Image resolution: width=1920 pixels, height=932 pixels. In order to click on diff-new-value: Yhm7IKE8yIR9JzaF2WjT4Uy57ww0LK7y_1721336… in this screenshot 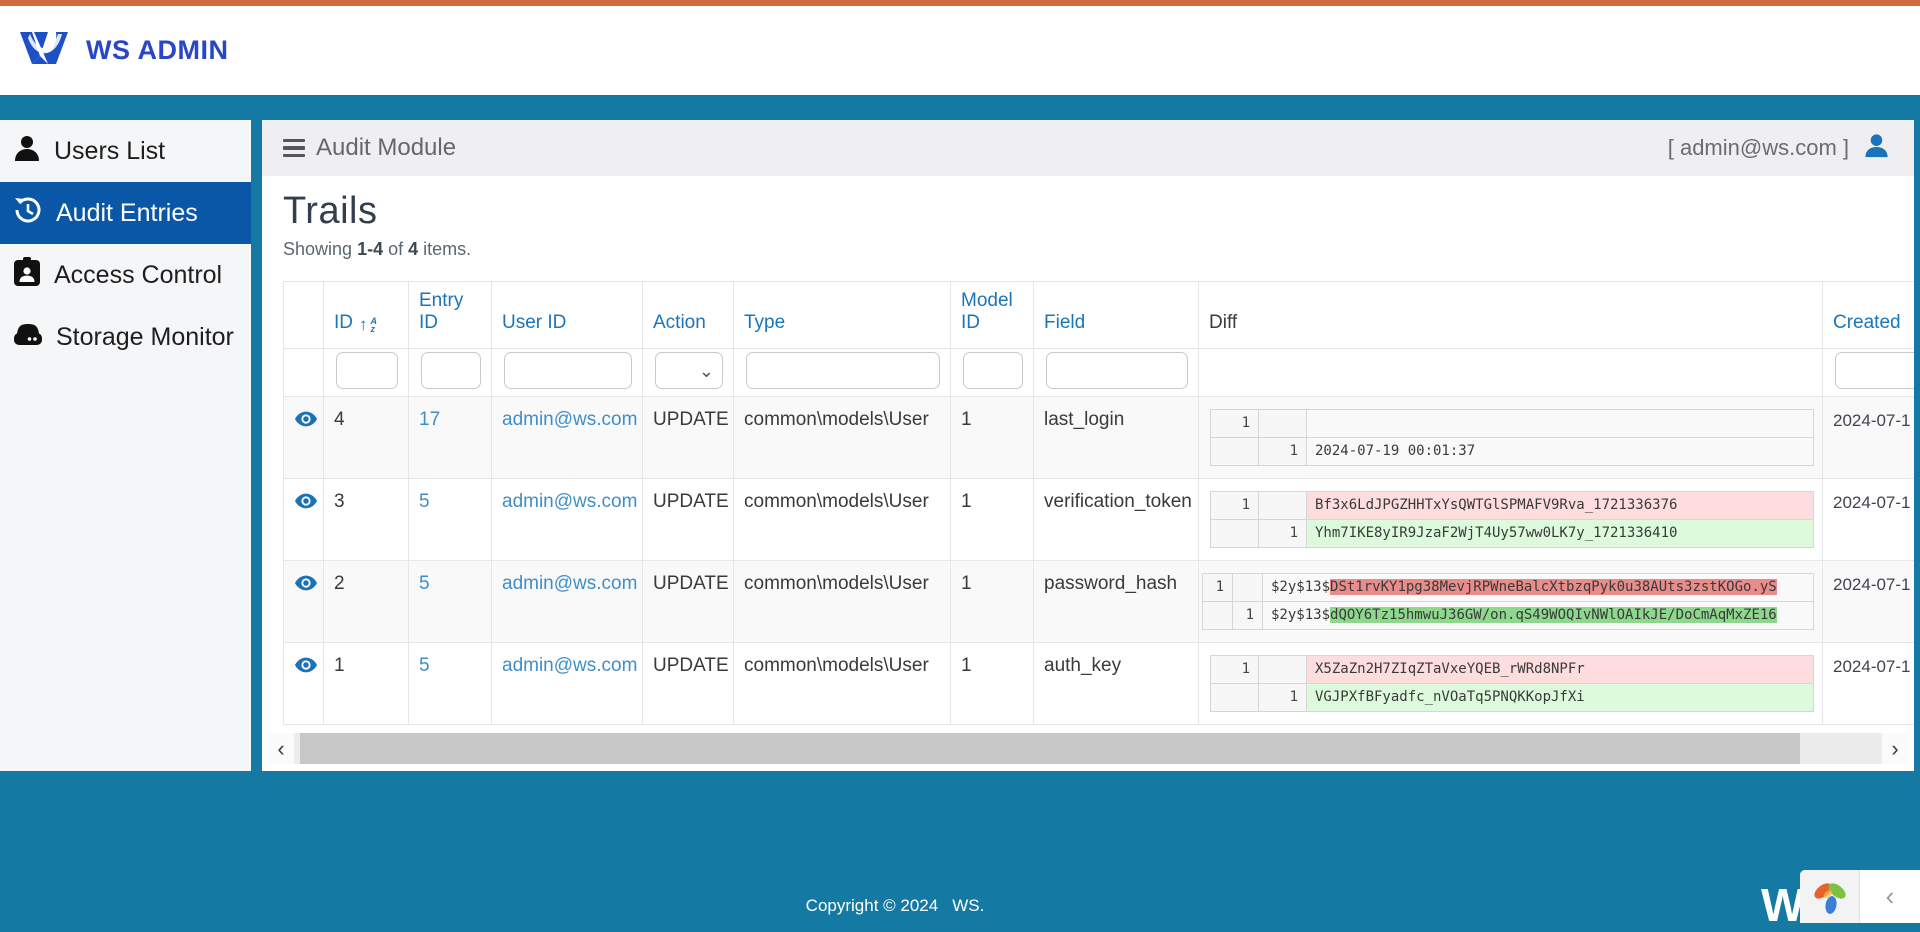, I will do `click(1560, 533)`.